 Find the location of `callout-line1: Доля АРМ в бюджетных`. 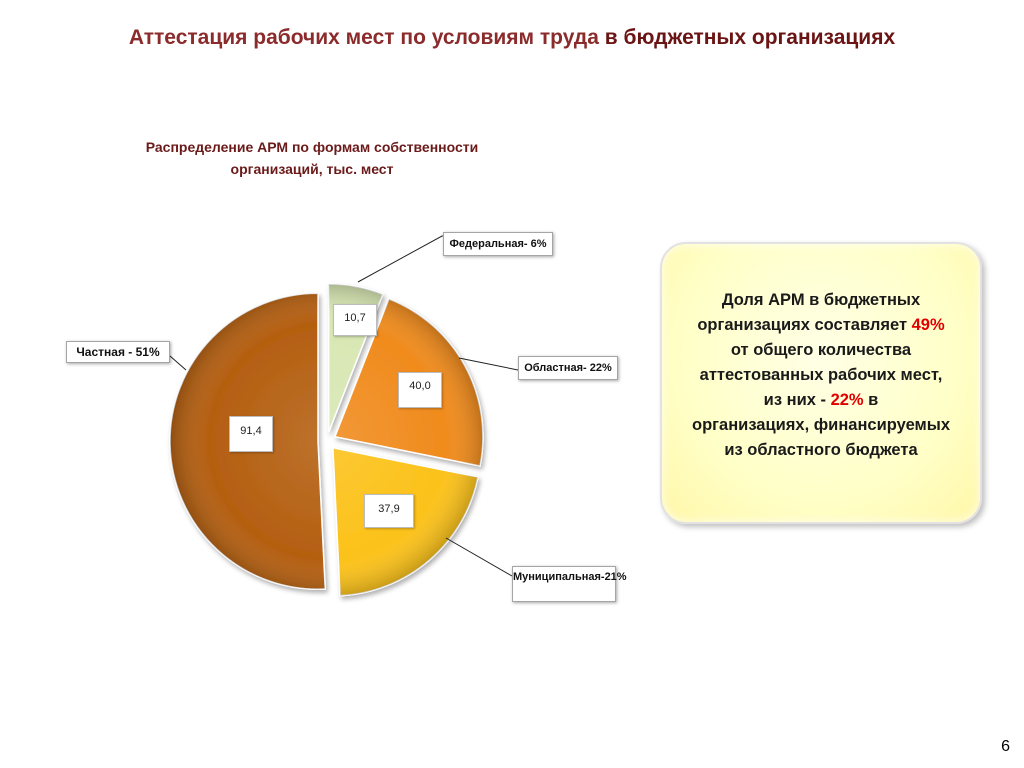

callout-line1: Доля АРМ в бюджетных is located at coordinates (821, 300).